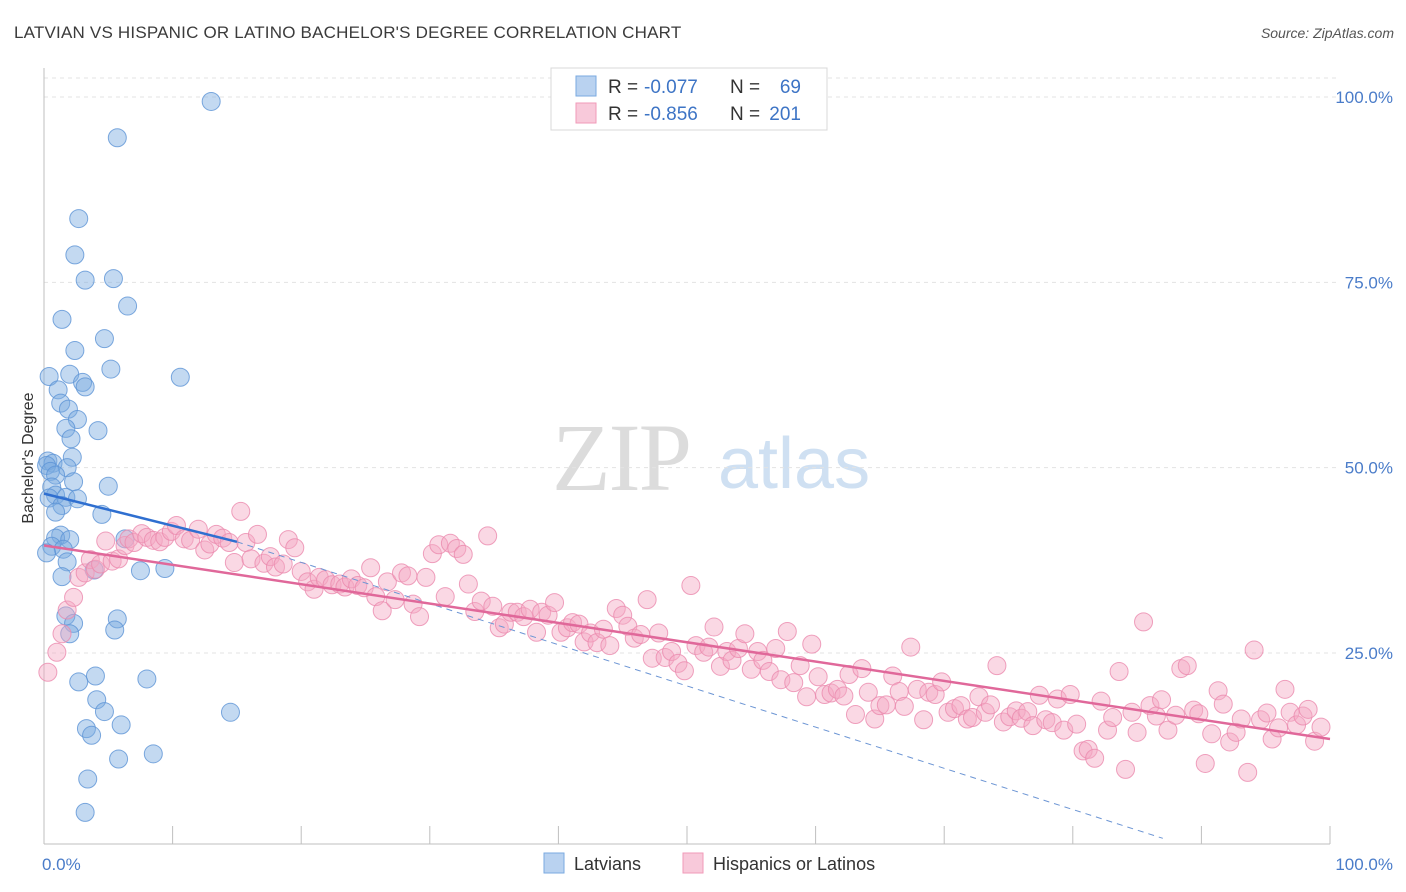 The image size is (1406, 892). Describe the element at coordinates (745, 114) in the screenshot. I see `legend-n-label-hispanics: N =` at that location.